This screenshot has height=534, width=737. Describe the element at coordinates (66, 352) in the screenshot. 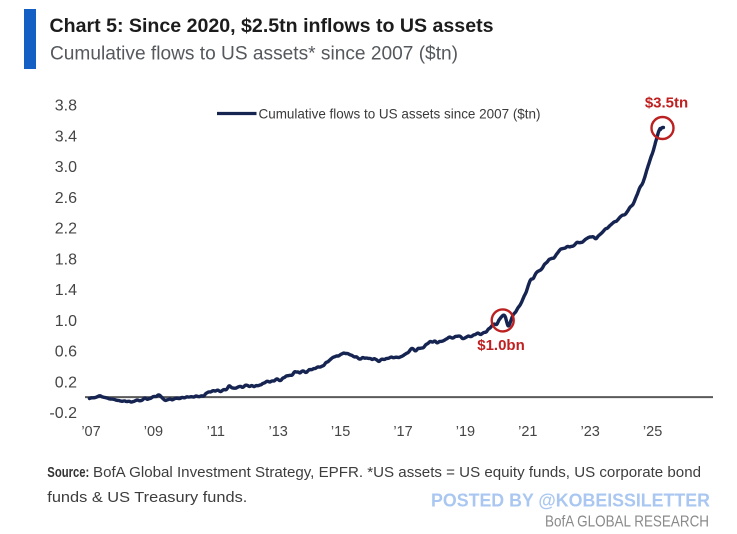

I see `svg-text: 0.6` at that location.